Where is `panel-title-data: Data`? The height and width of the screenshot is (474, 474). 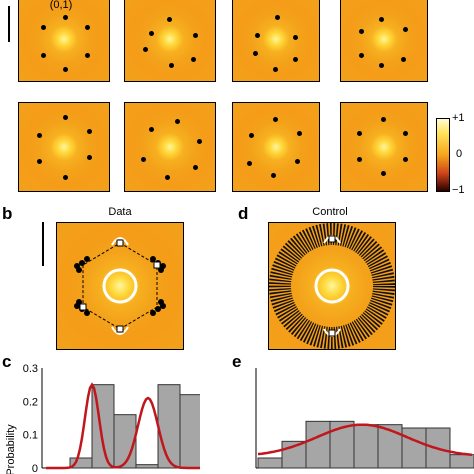
panel-title-data: Data is located at coordinates (120, 212).